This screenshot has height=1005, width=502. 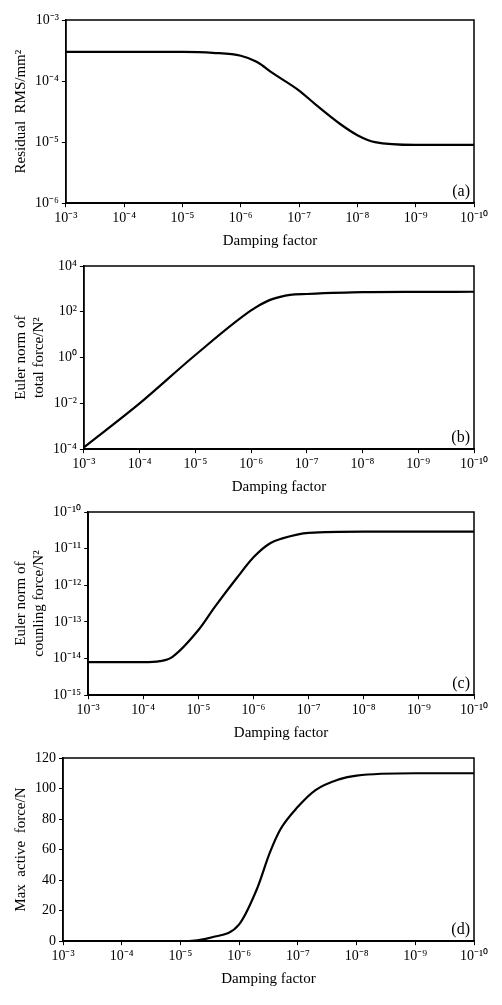 I want to click on y-tick-label: 100, so click(x=45, y=788).